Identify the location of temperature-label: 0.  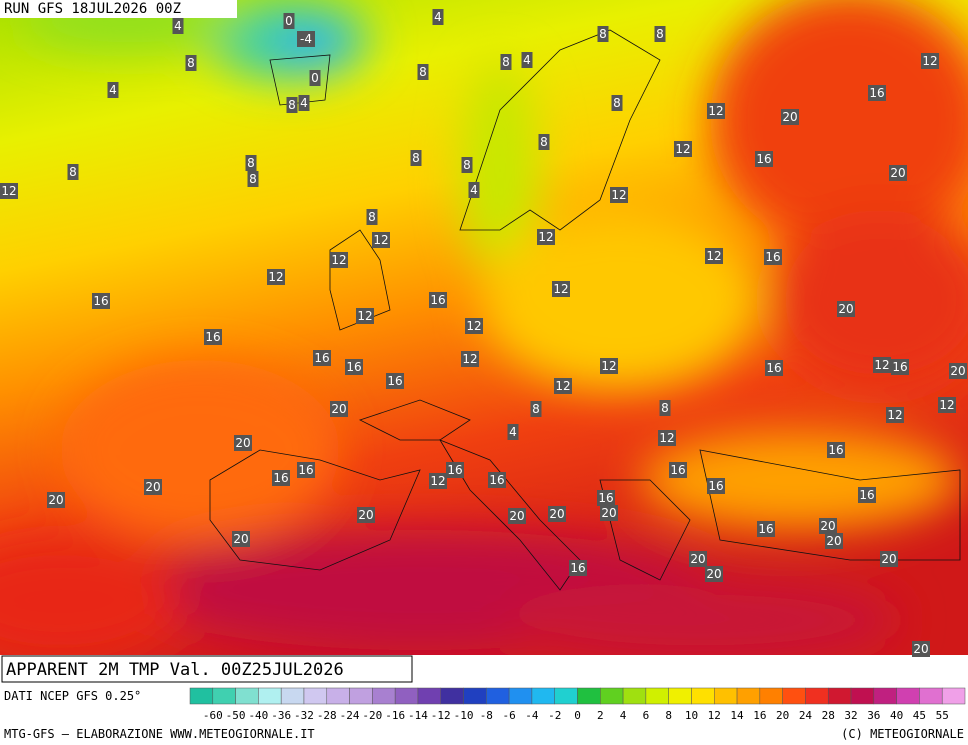
(315, 78).